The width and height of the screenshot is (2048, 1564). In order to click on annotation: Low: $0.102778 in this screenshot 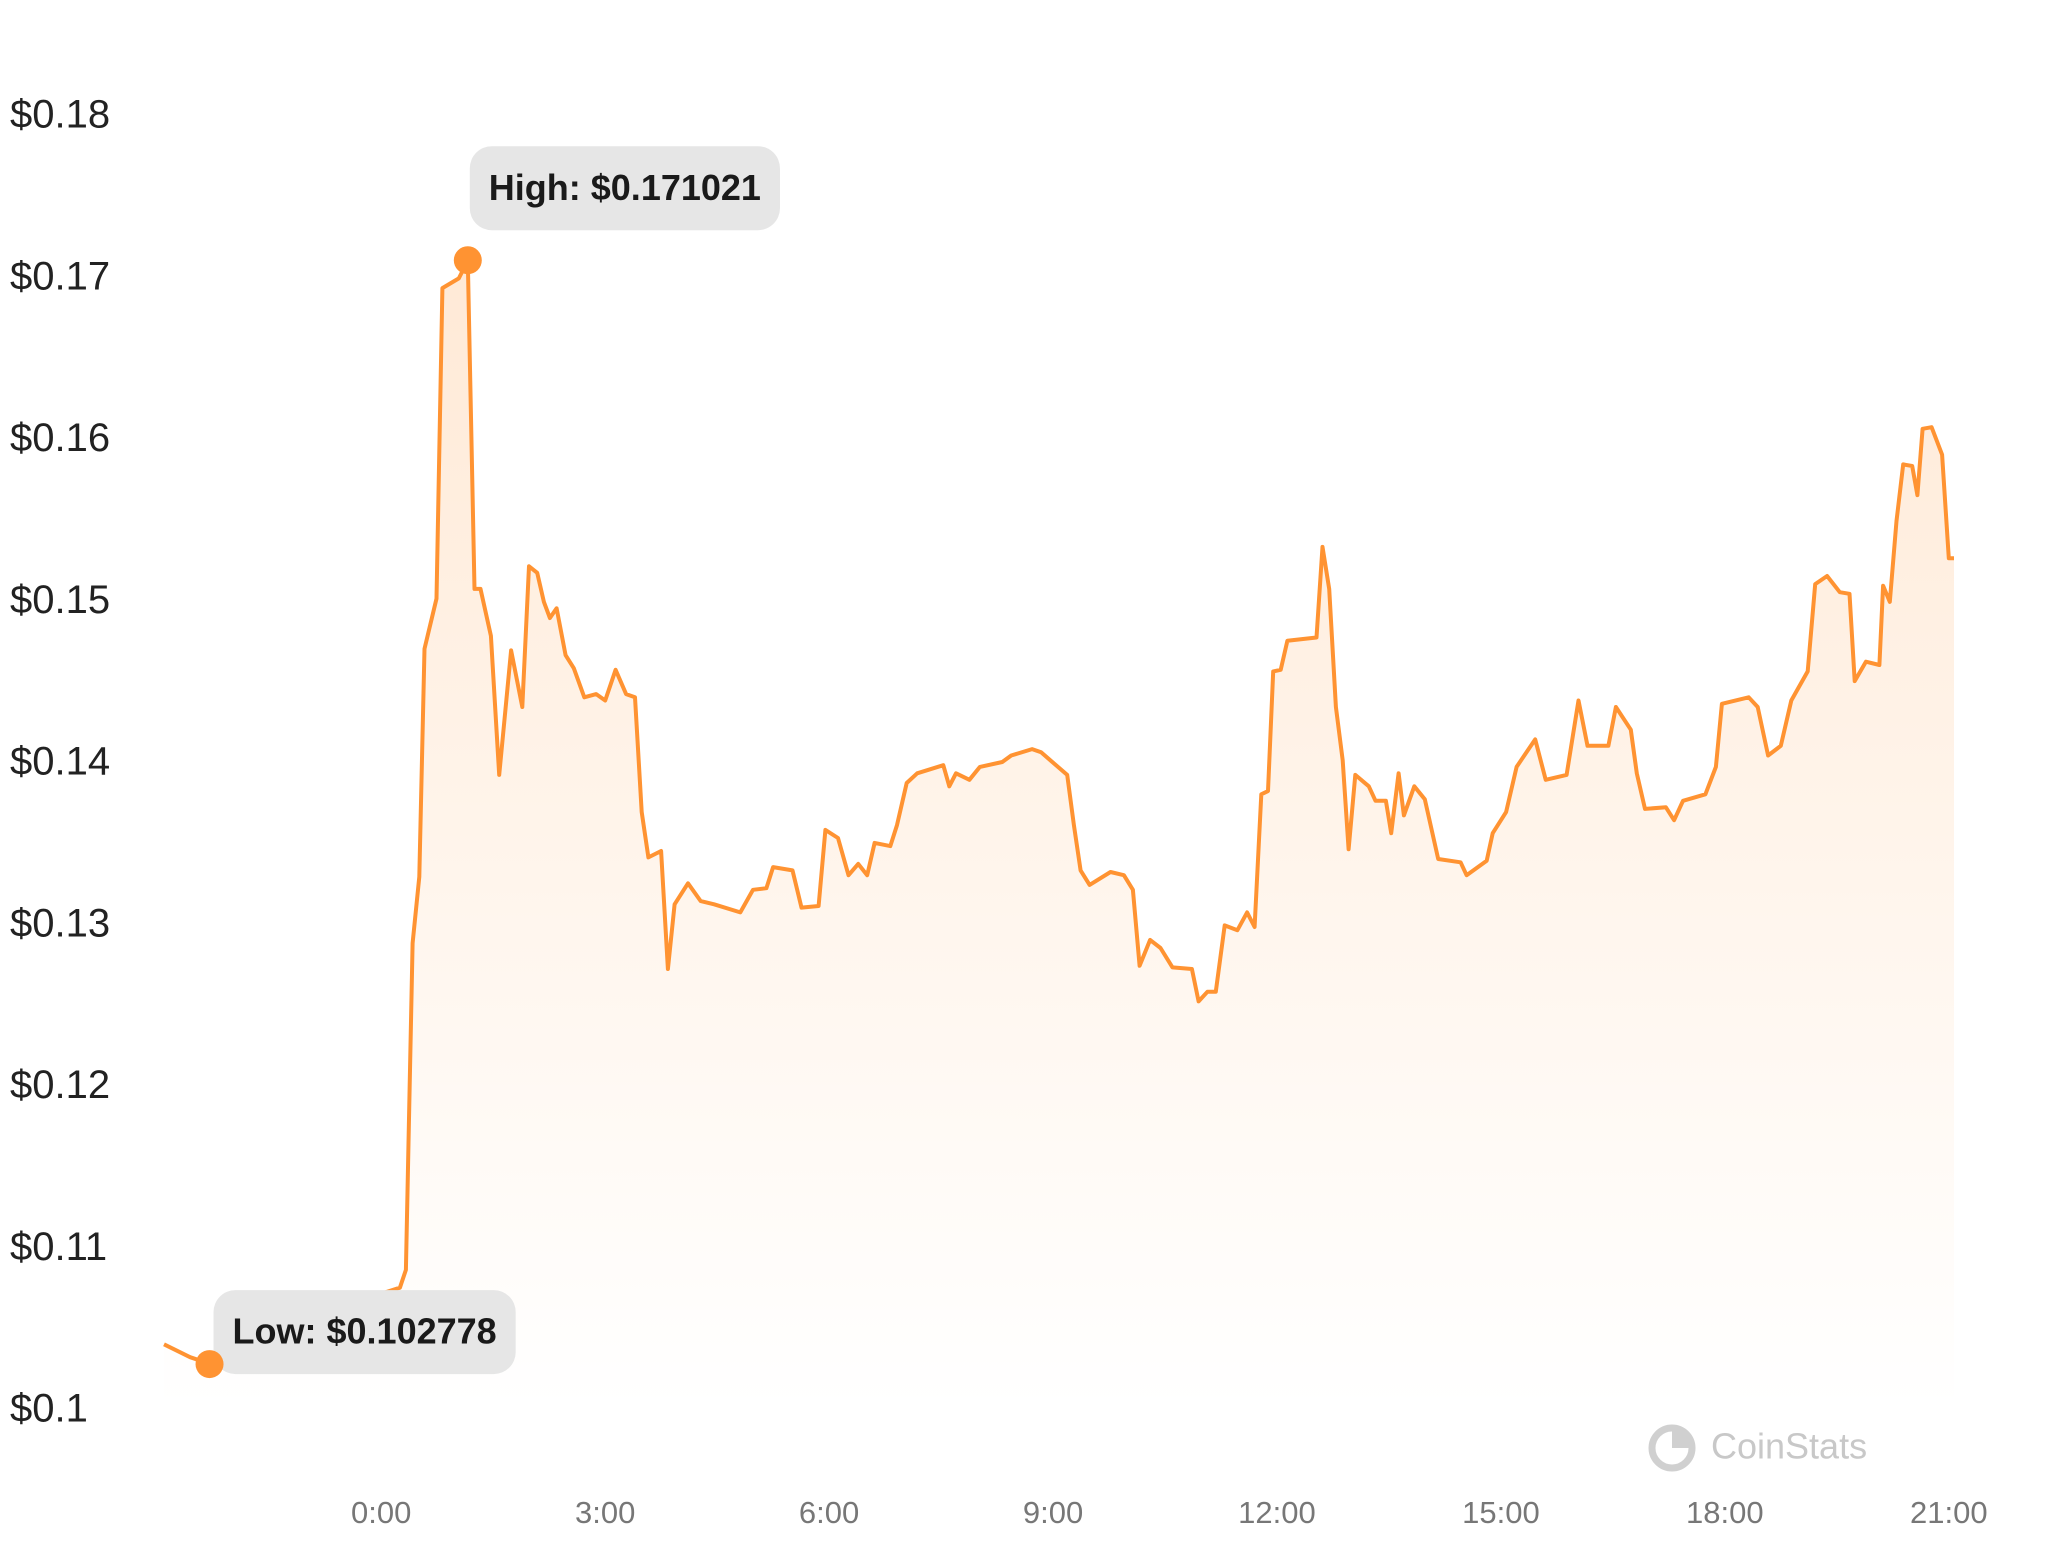, I will do `click(355, 1334)`.